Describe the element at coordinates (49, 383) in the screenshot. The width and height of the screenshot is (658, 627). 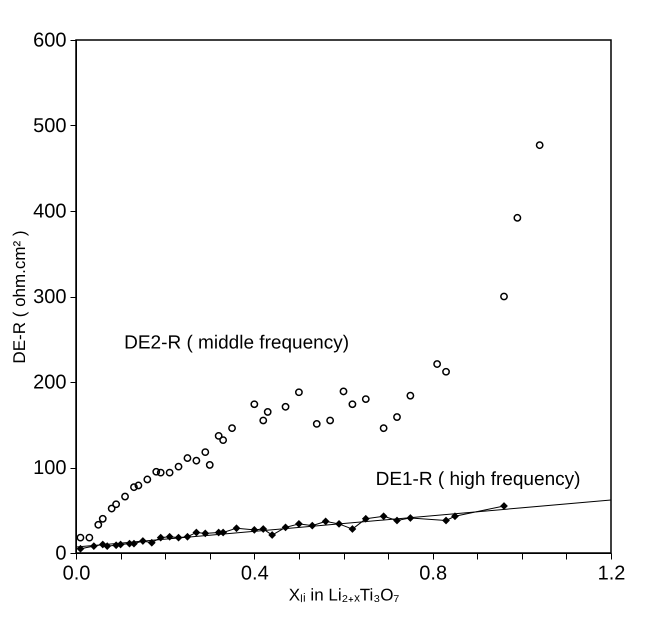
I see `y-tick-label: 200` at that location.